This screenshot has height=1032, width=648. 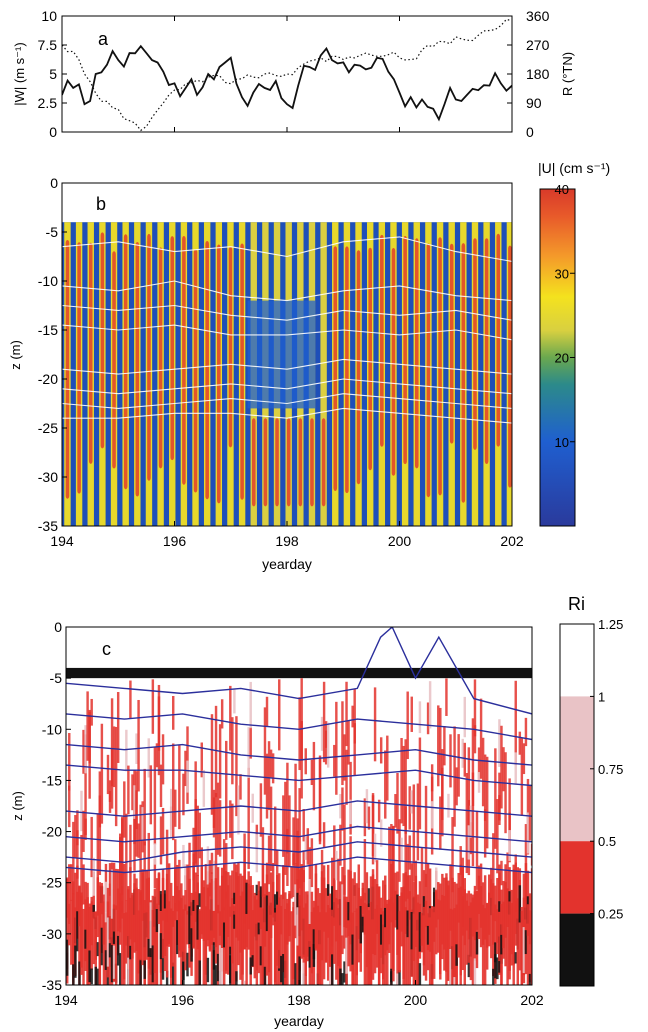 What do you see at coordinates (287, 386) in the screenshot?
I see `panel-b-isopycnal` at bounding box center [287, 386].